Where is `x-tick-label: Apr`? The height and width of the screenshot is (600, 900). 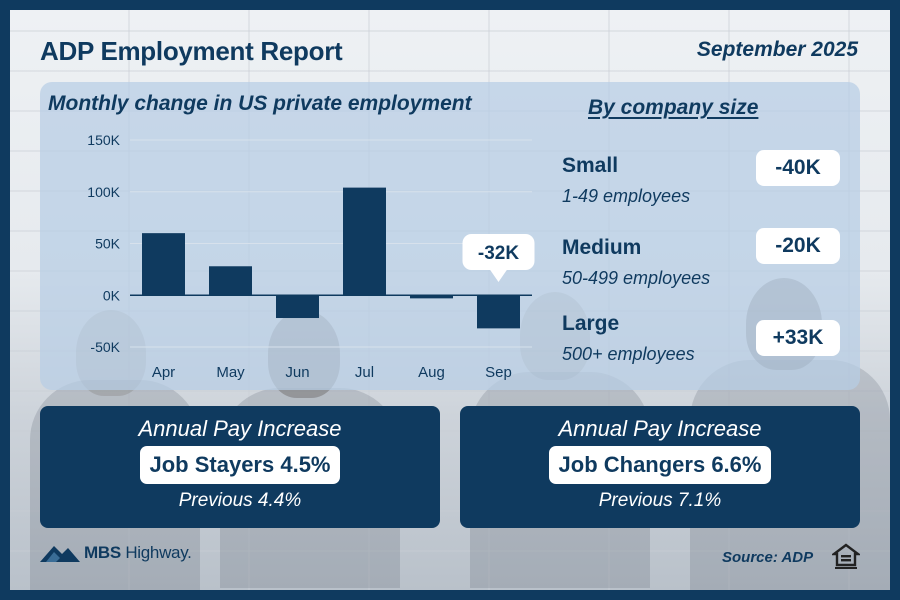 x-tick-label: Apr is located at coordinates (163, 372).